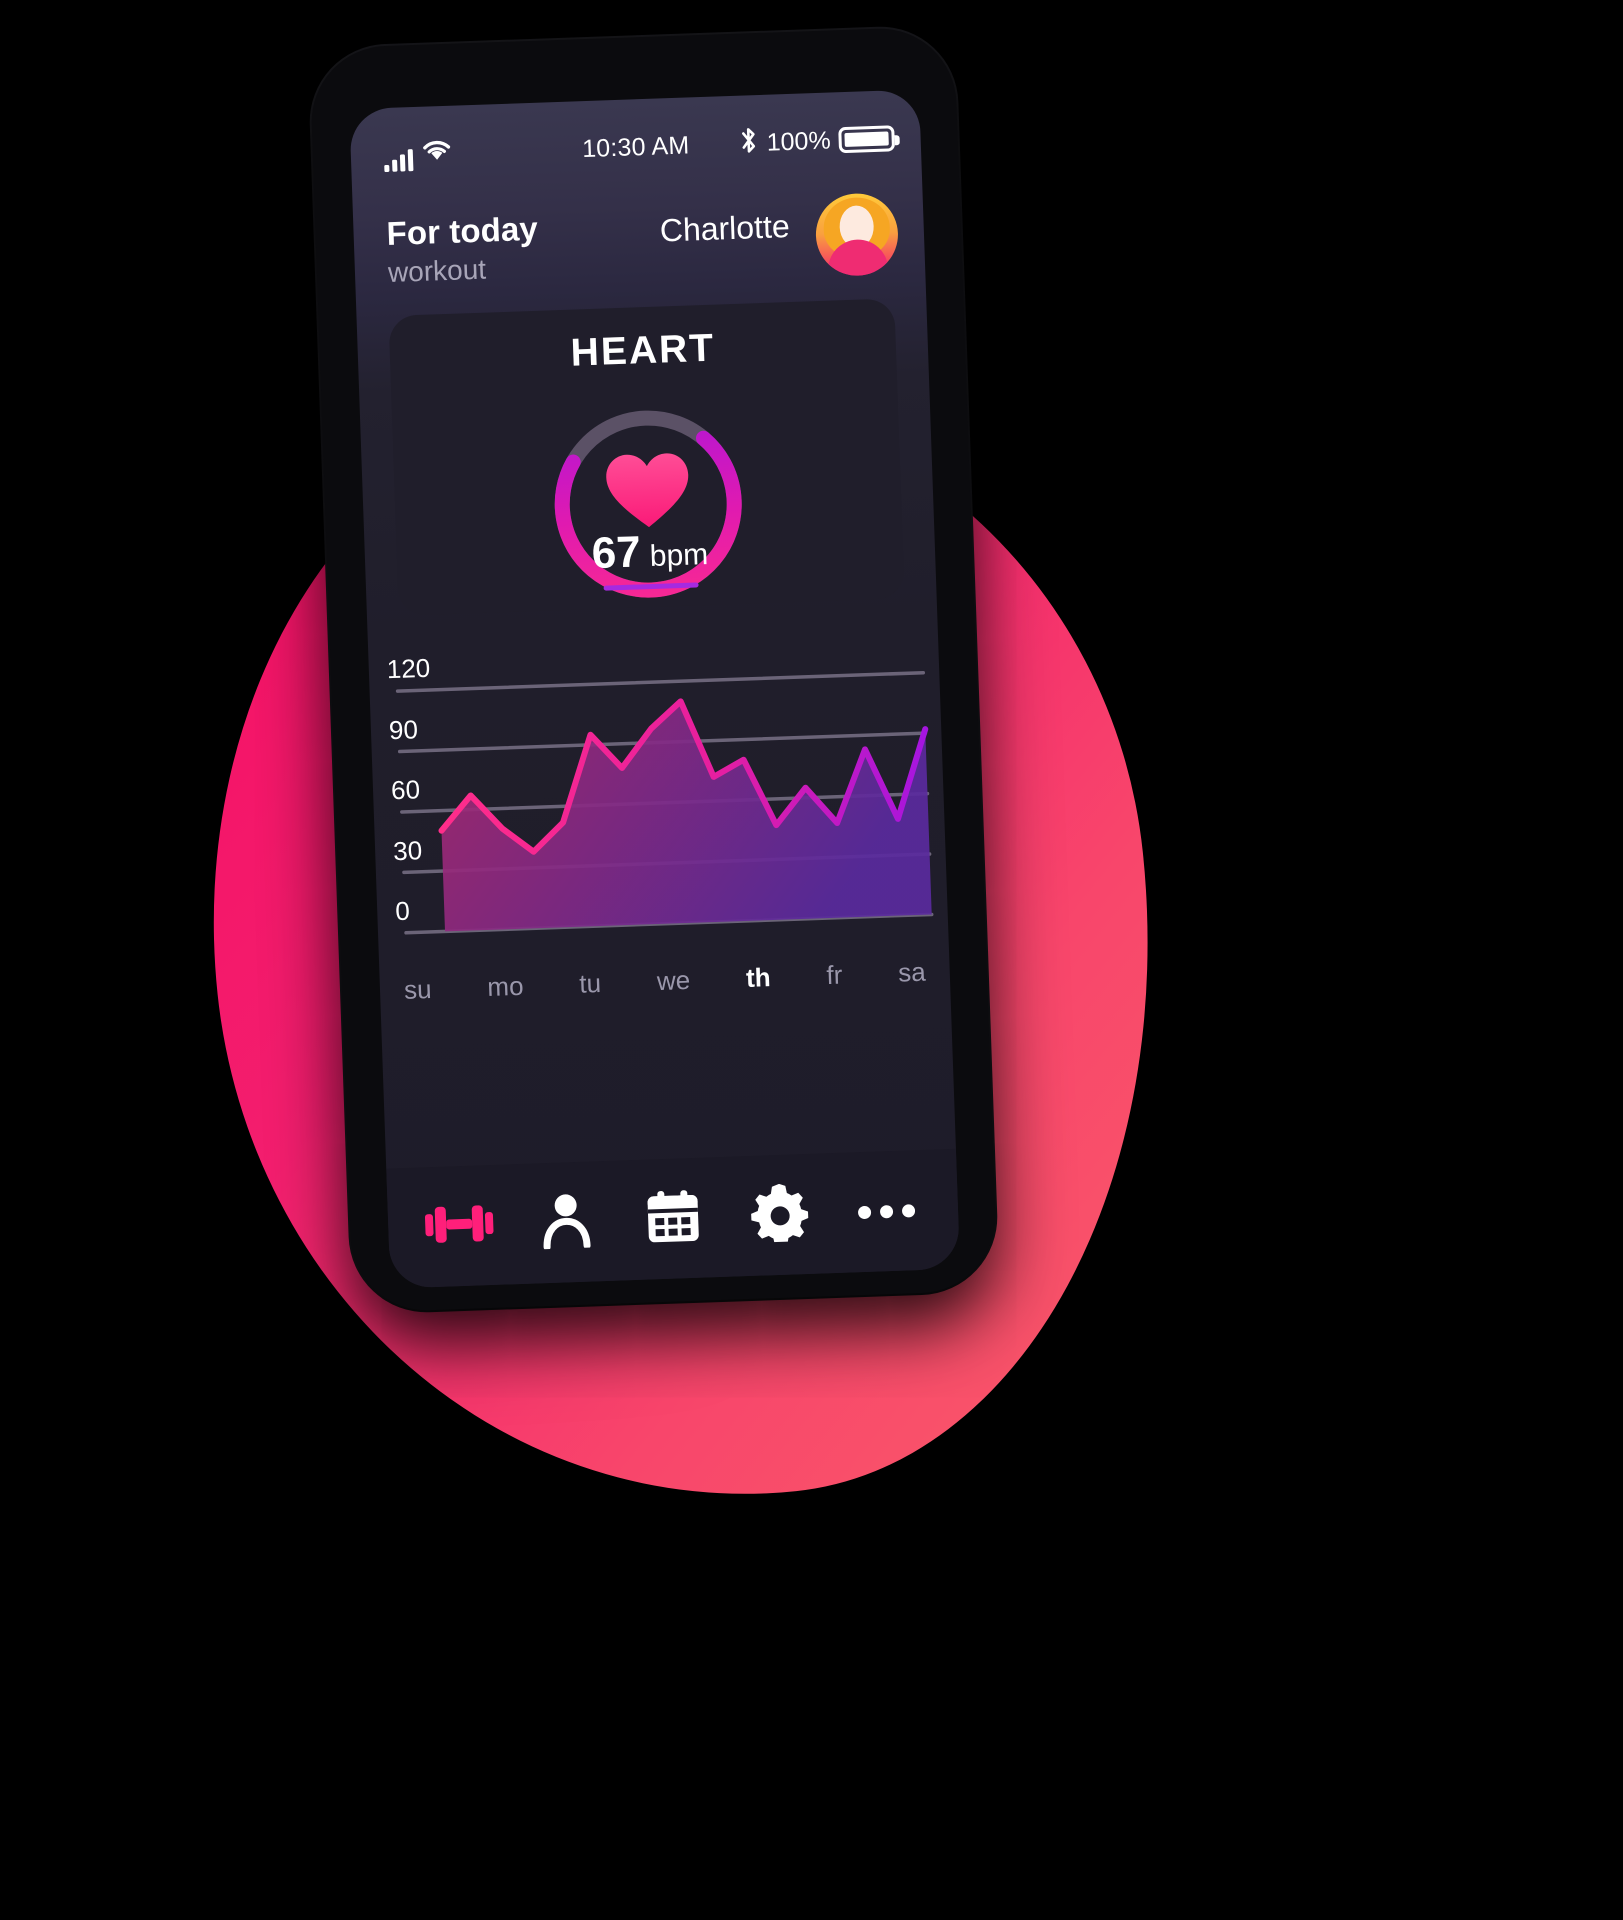 Image resolution: width=1623 pixels, height=1920 pixels. Describe the element at coordinates (834, 974) in the screenshot. I see `chart-x-tick-label: fr` at that location.